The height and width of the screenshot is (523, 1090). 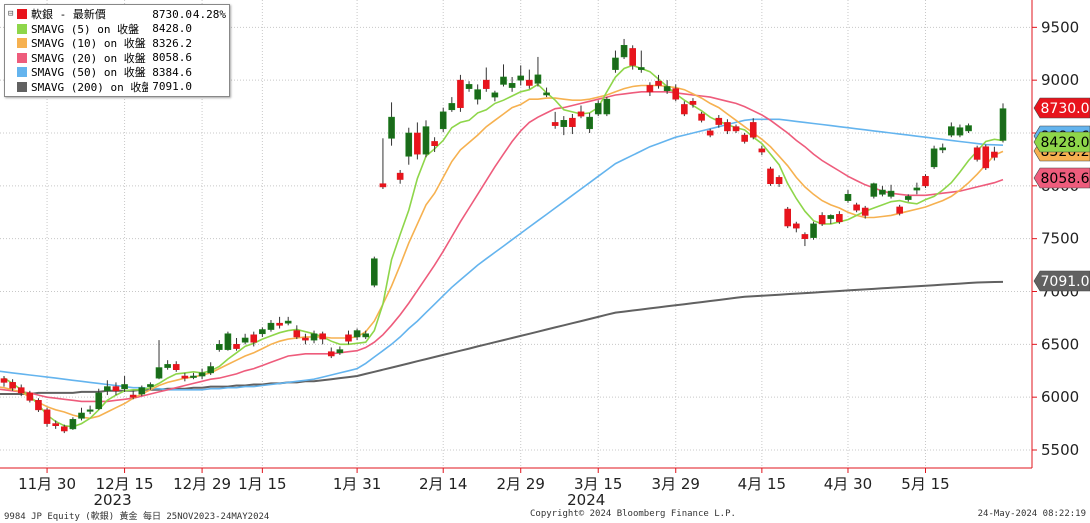 What do you see at coordinates (1060, 450) in the screenshot?
I see `y-tick-label: 5500` at bounding box center [1060, 450].